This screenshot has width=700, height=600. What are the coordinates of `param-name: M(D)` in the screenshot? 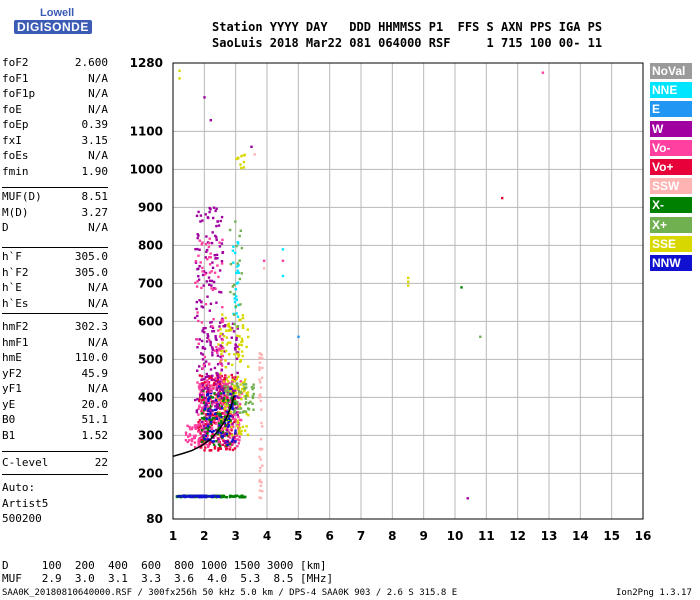 It's located at (15, 212).